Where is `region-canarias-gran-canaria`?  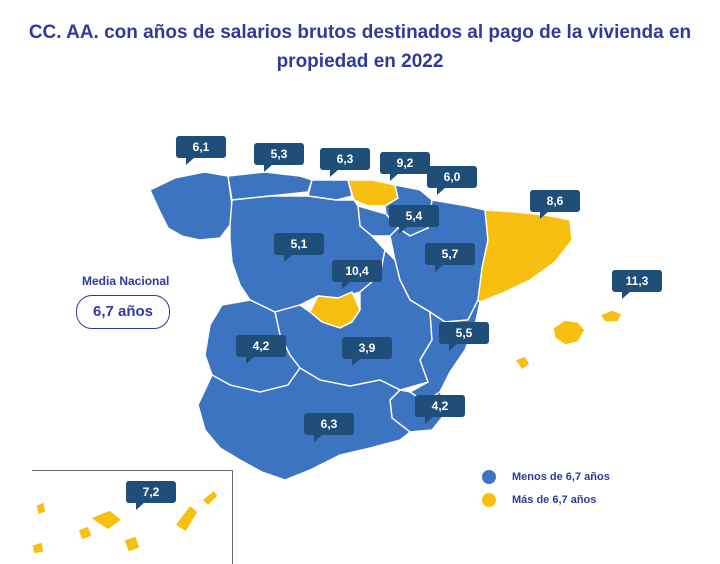 region-canarias-gran-canaria is located at coordinates (132, 544).